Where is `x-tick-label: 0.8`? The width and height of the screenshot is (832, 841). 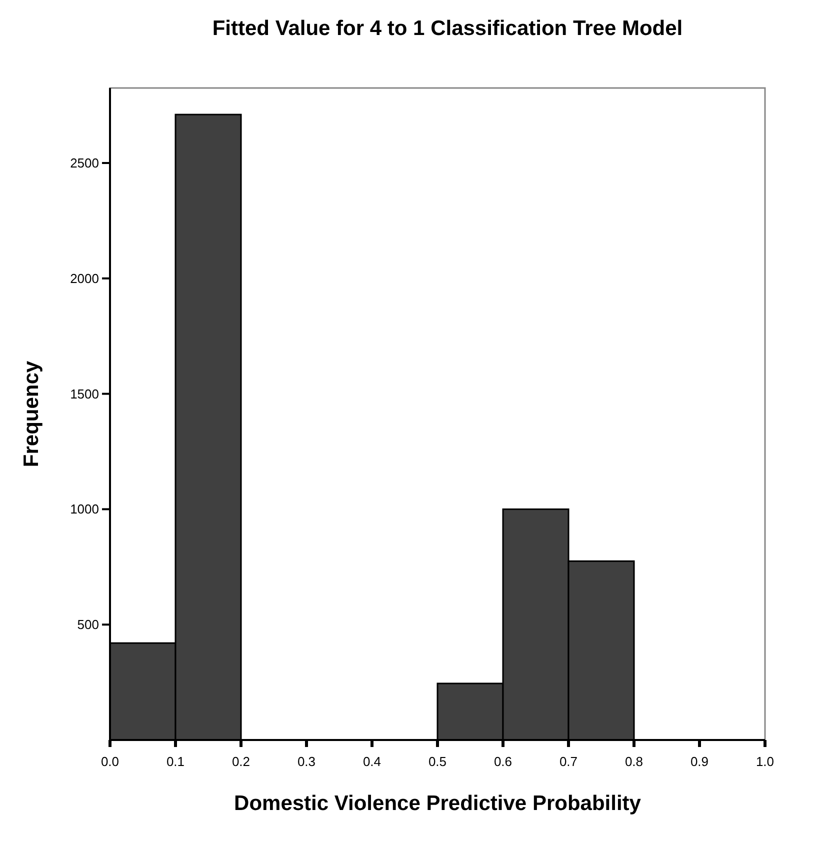 x-tick-label: 0.8 is located at coordinates (634, 761).